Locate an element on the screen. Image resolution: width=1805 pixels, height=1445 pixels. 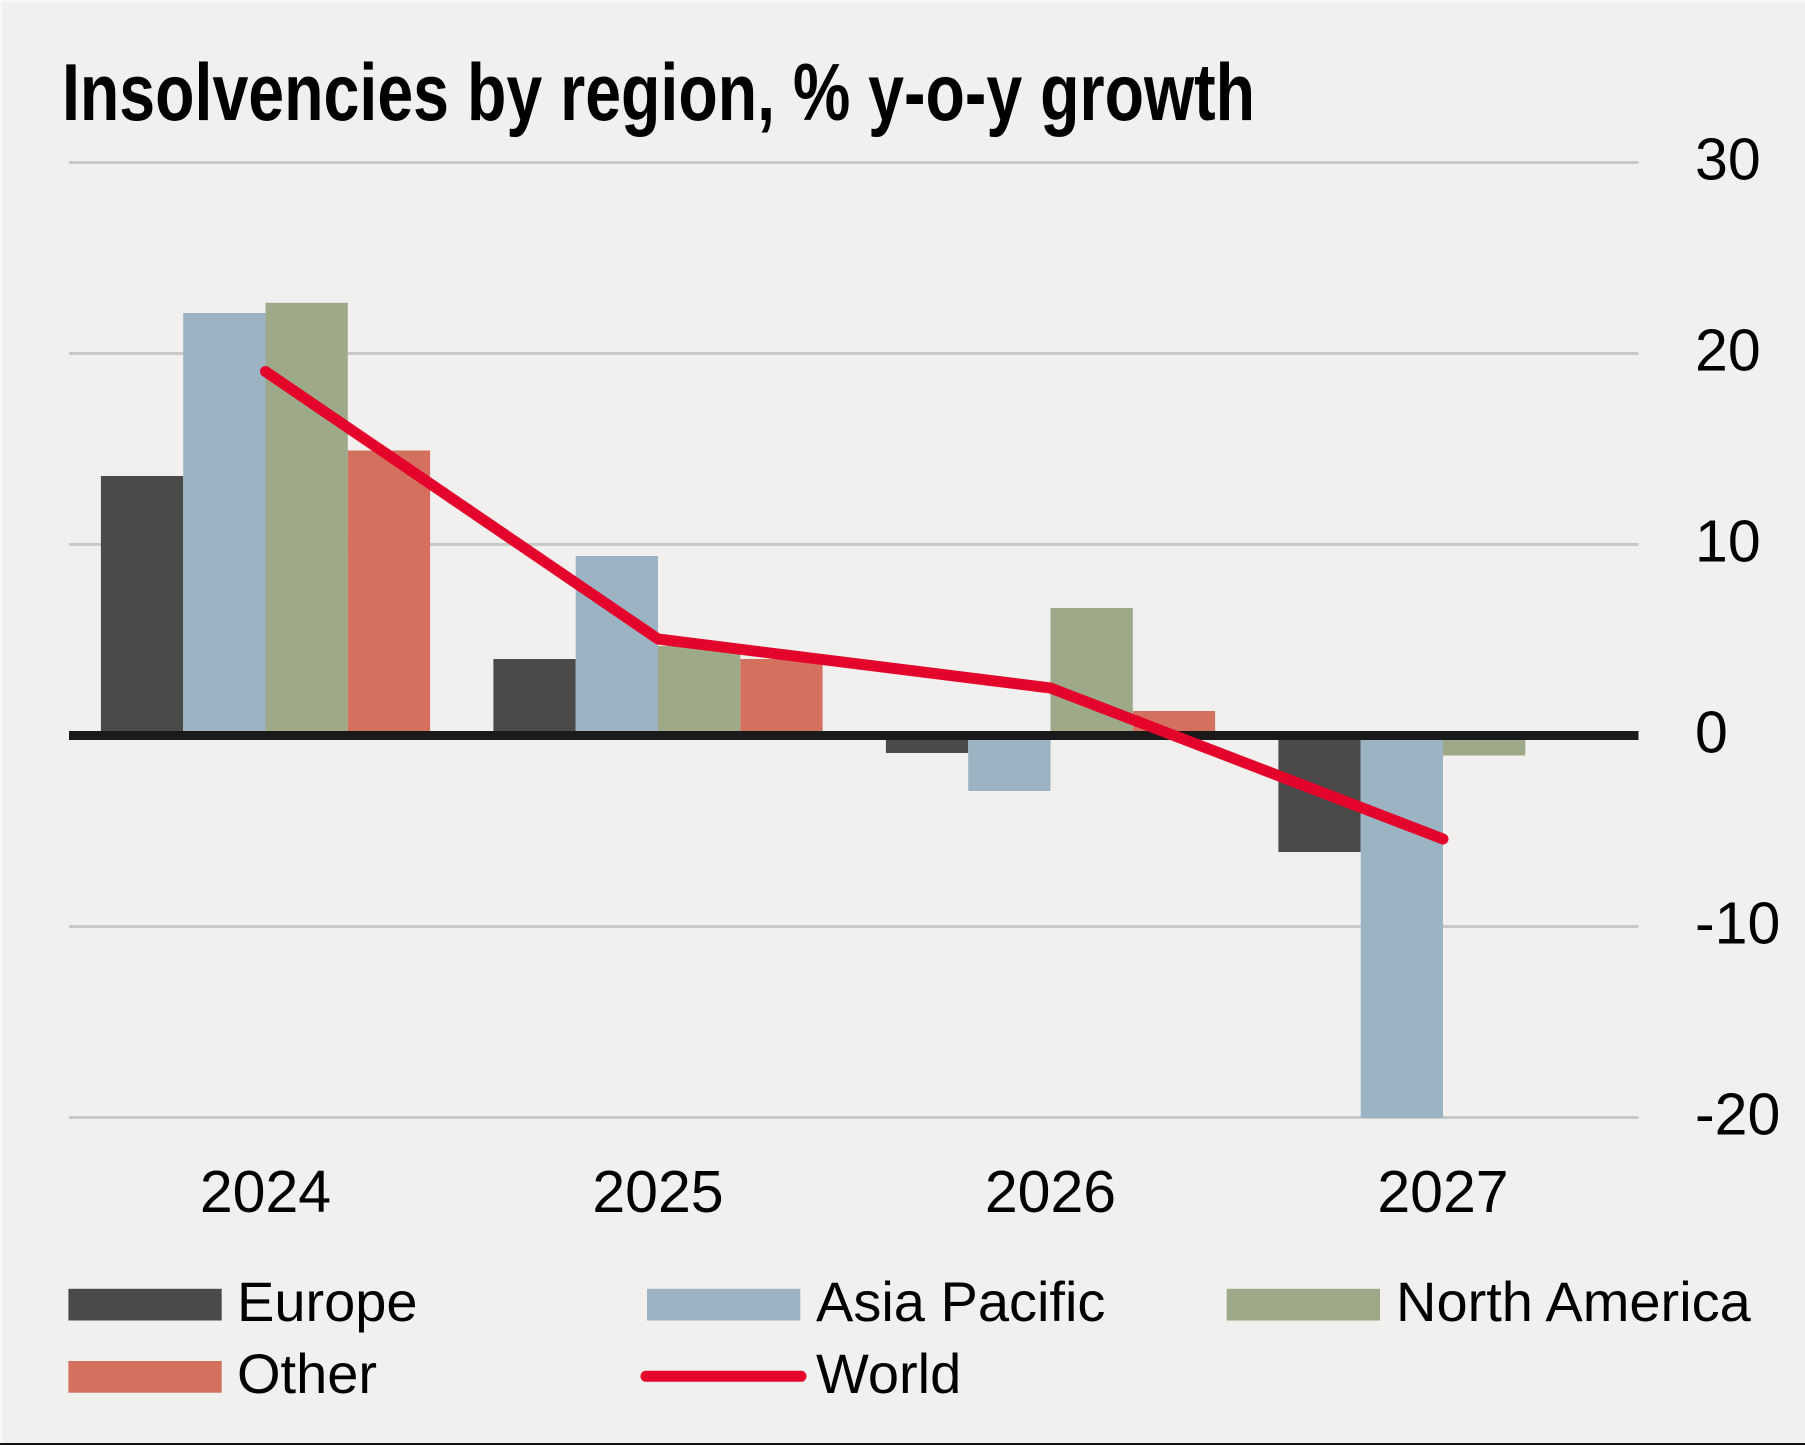
svg-text: Asia Pacific is located at coordinates (960, 1301).